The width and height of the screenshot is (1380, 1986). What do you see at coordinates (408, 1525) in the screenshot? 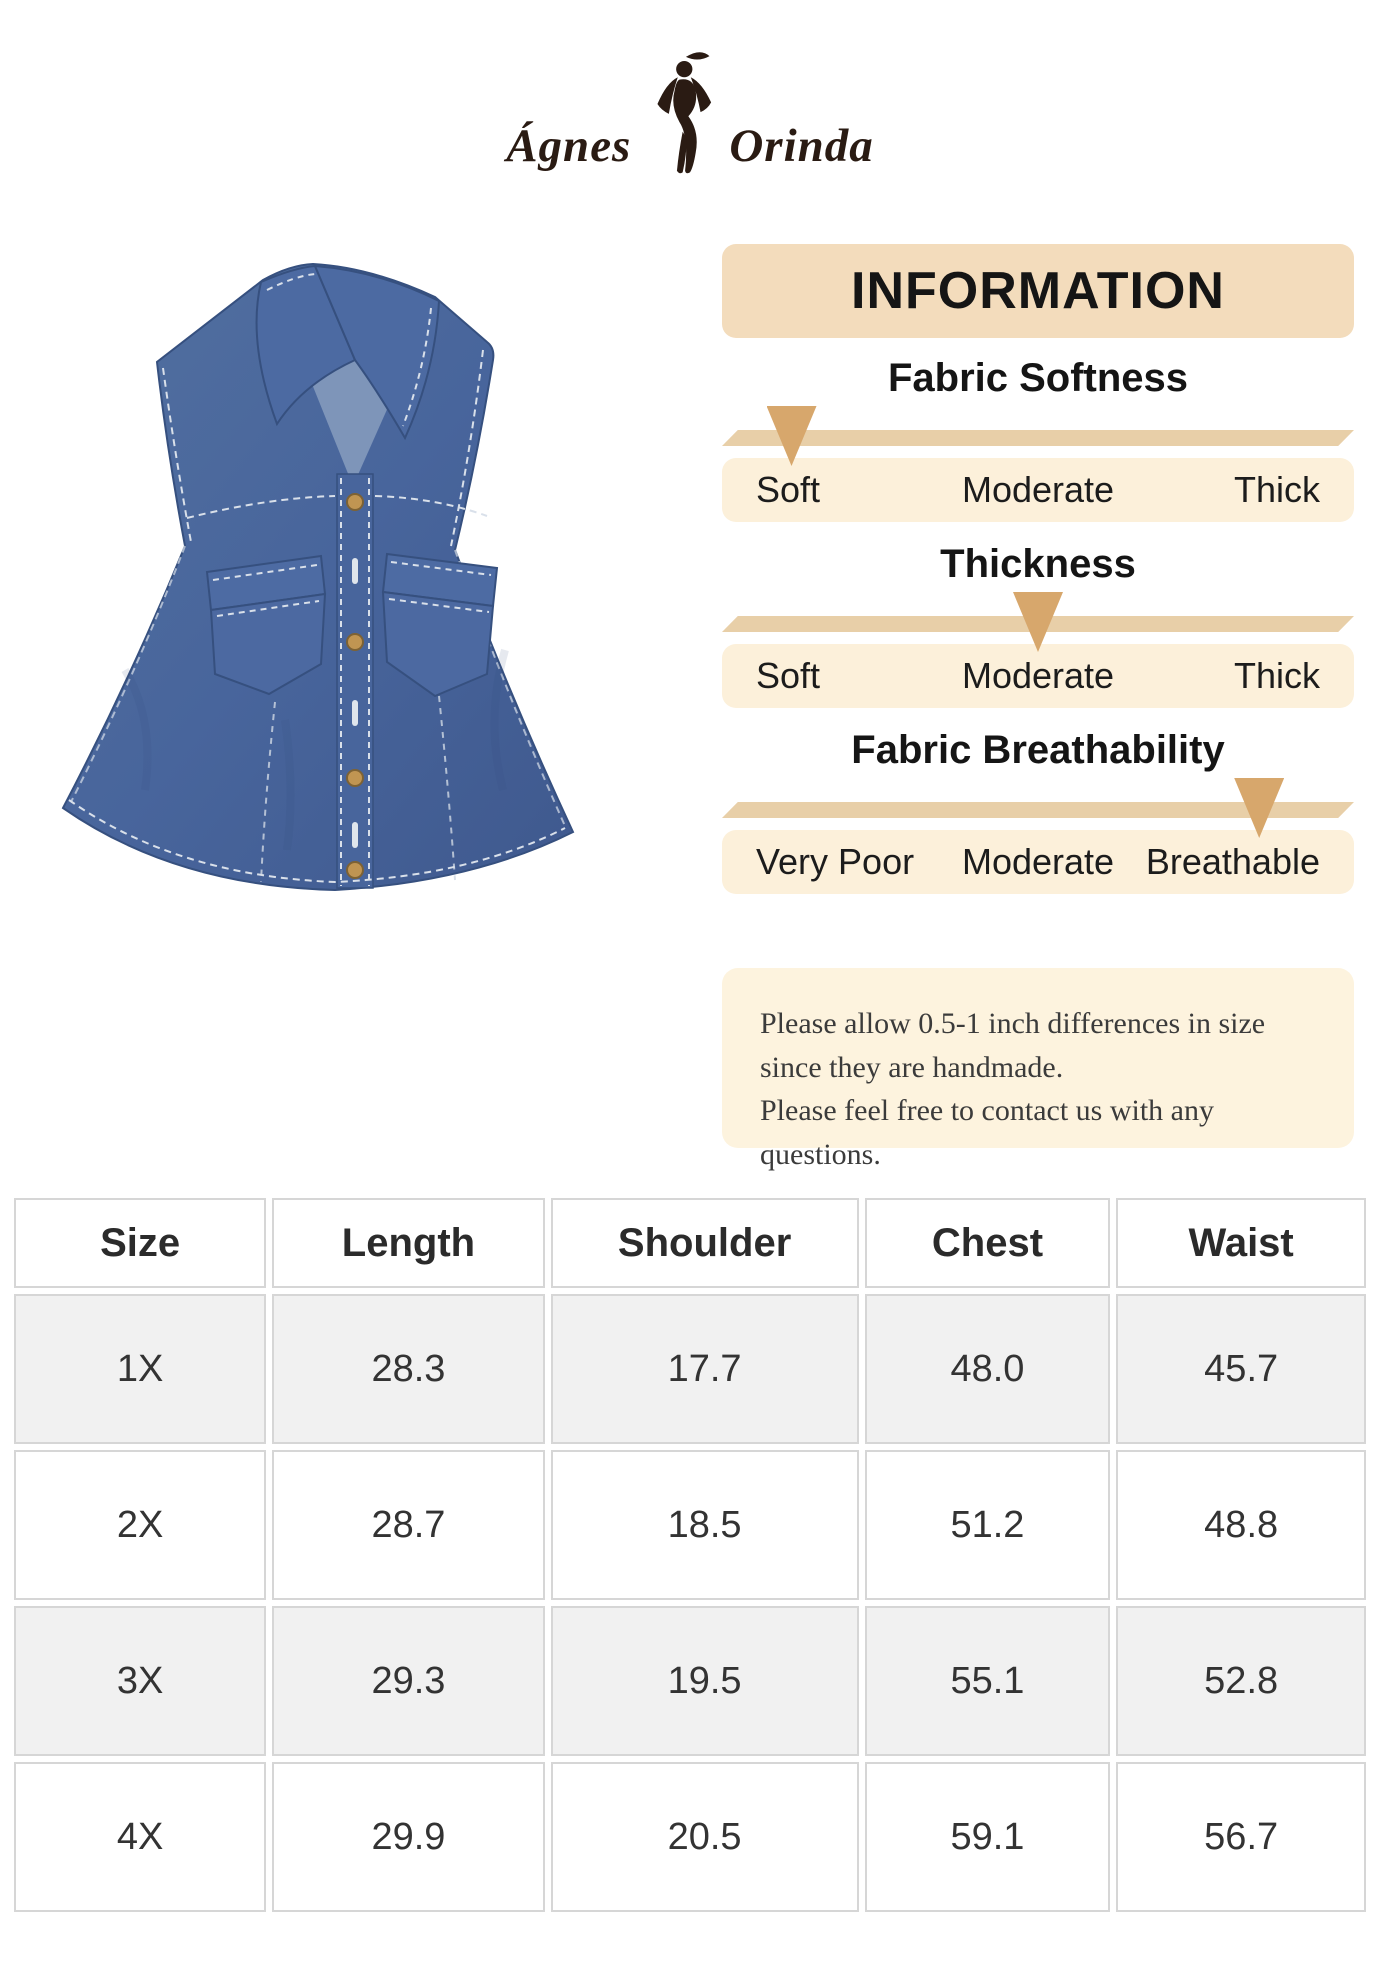
I see `cell-value: 28.7` at bounding box center [408, 1525].